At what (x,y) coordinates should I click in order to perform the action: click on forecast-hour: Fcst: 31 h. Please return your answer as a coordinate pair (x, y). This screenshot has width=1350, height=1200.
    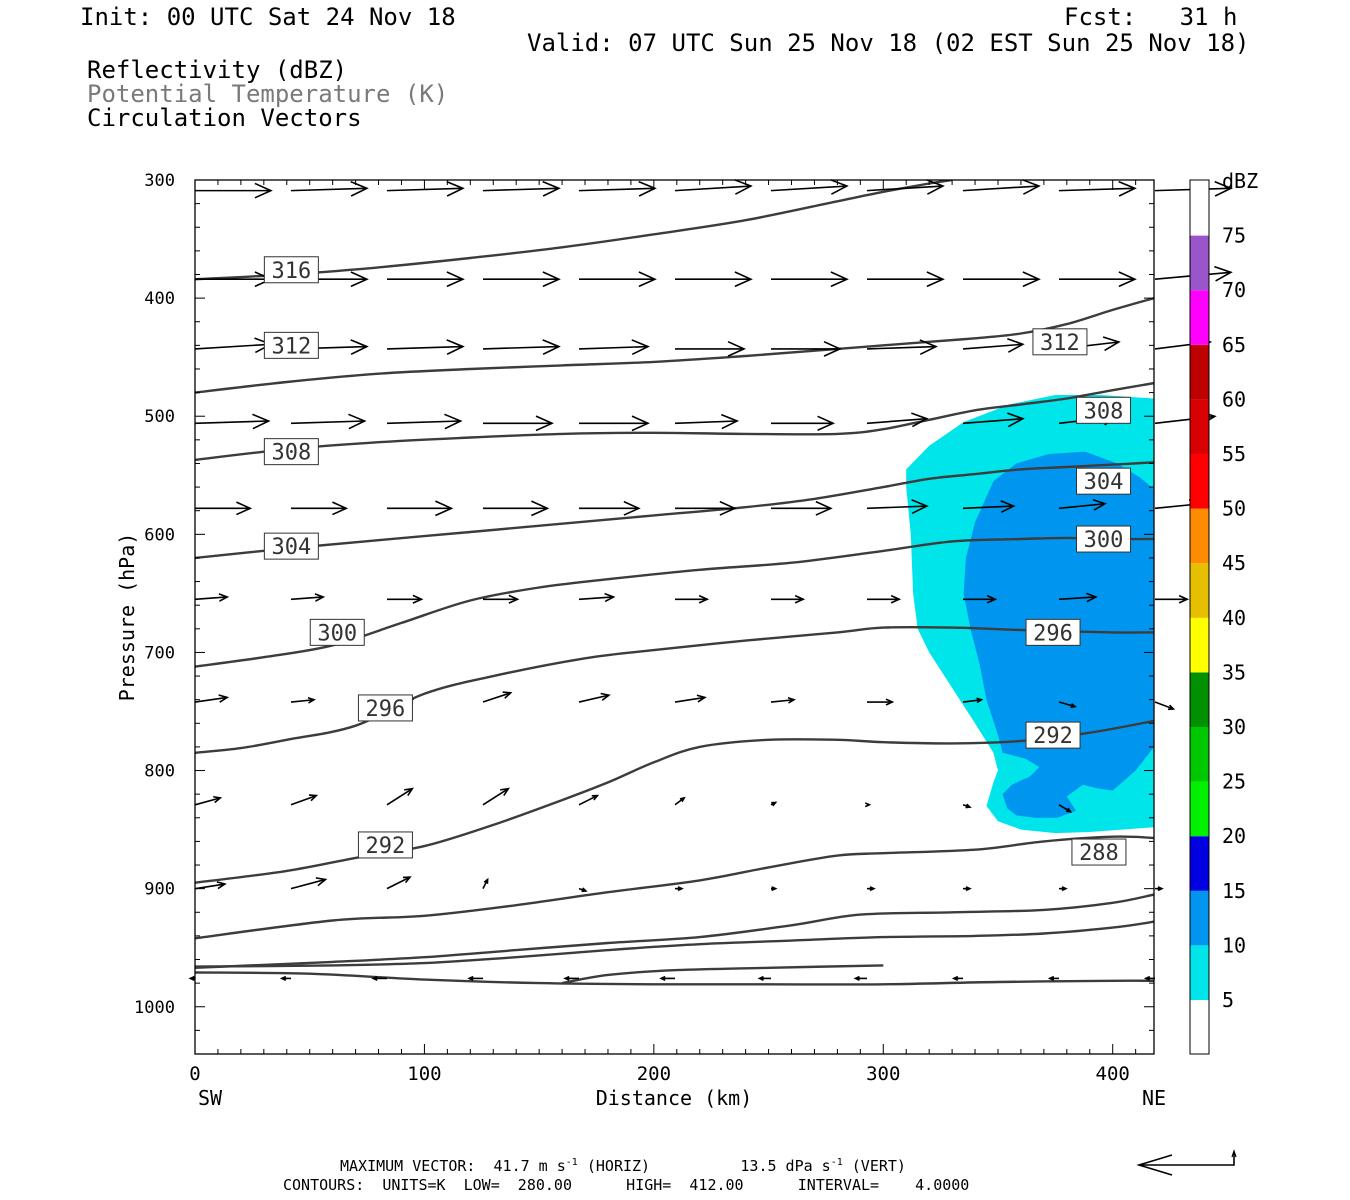
    Looking at the image, I should click on (1151, 17).